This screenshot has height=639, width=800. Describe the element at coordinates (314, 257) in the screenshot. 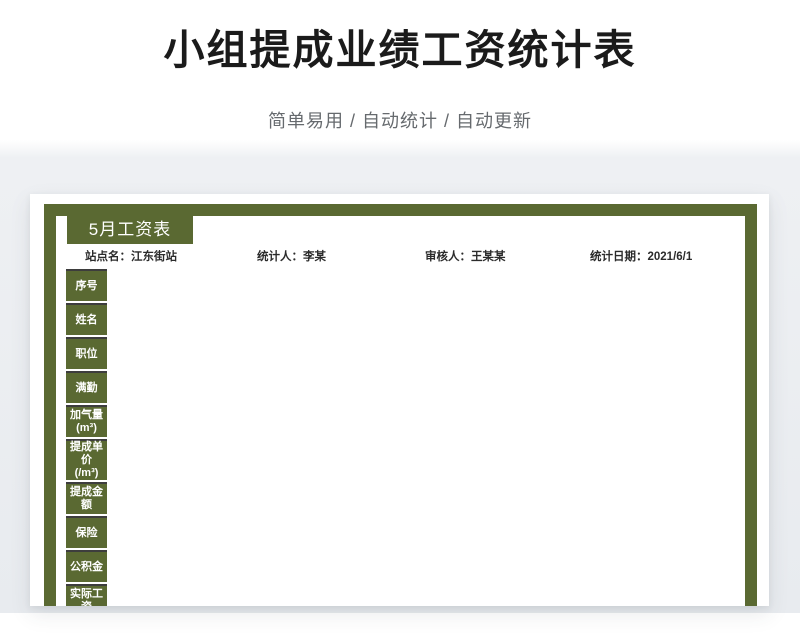

I see `info-value: 李某` at that location.